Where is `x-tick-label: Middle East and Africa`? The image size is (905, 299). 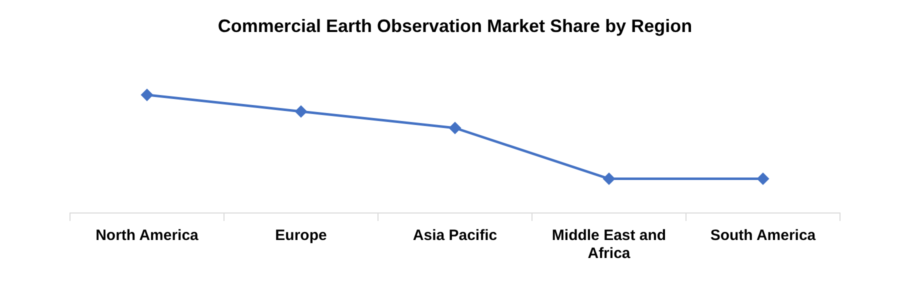 x-tick-label: Middle East and Africa is located at coordinates (609, 244).